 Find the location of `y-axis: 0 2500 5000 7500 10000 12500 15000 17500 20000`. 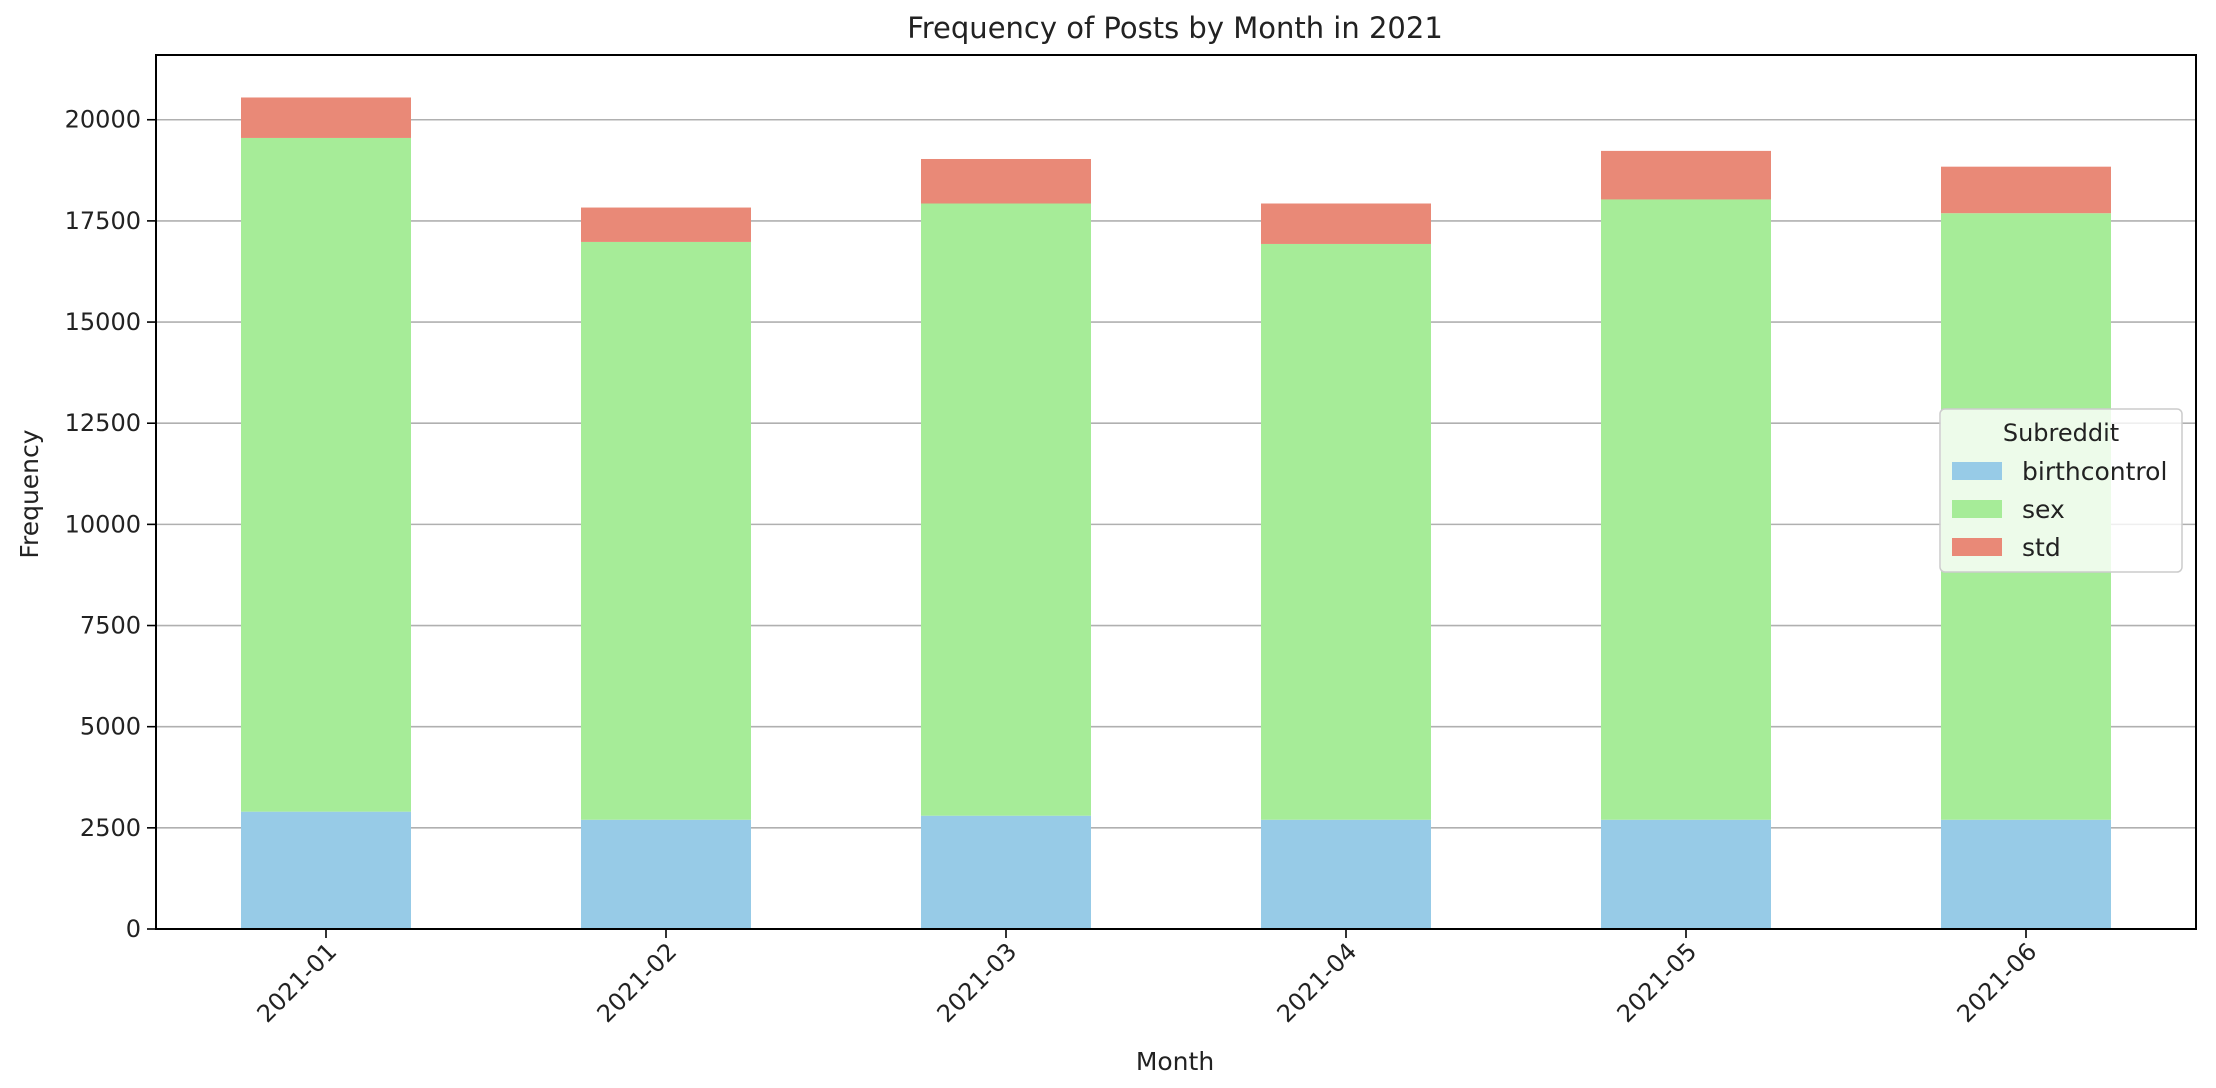

y-axis: 0 2500 5000 7500 10000 12500 15000 17500 20000 is located at coordinates (110, 524).